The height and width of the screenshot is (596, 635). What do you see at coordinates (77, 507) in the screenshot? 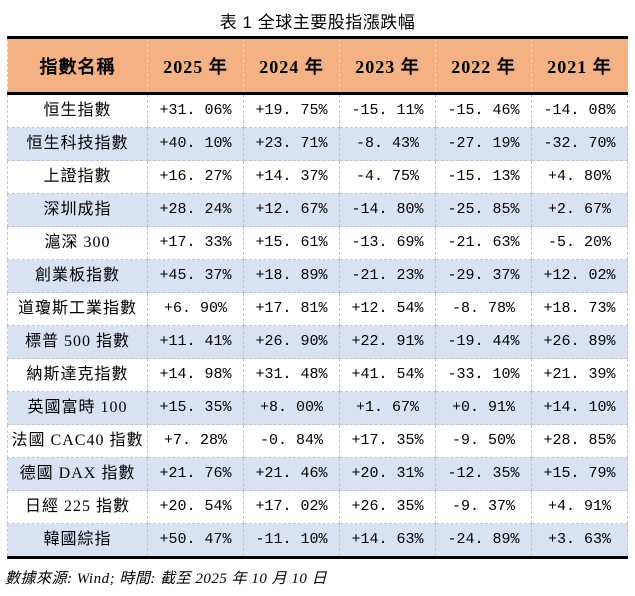
I see `index-name-cell: 日經 225 指數` at bounding box center [77, 507].